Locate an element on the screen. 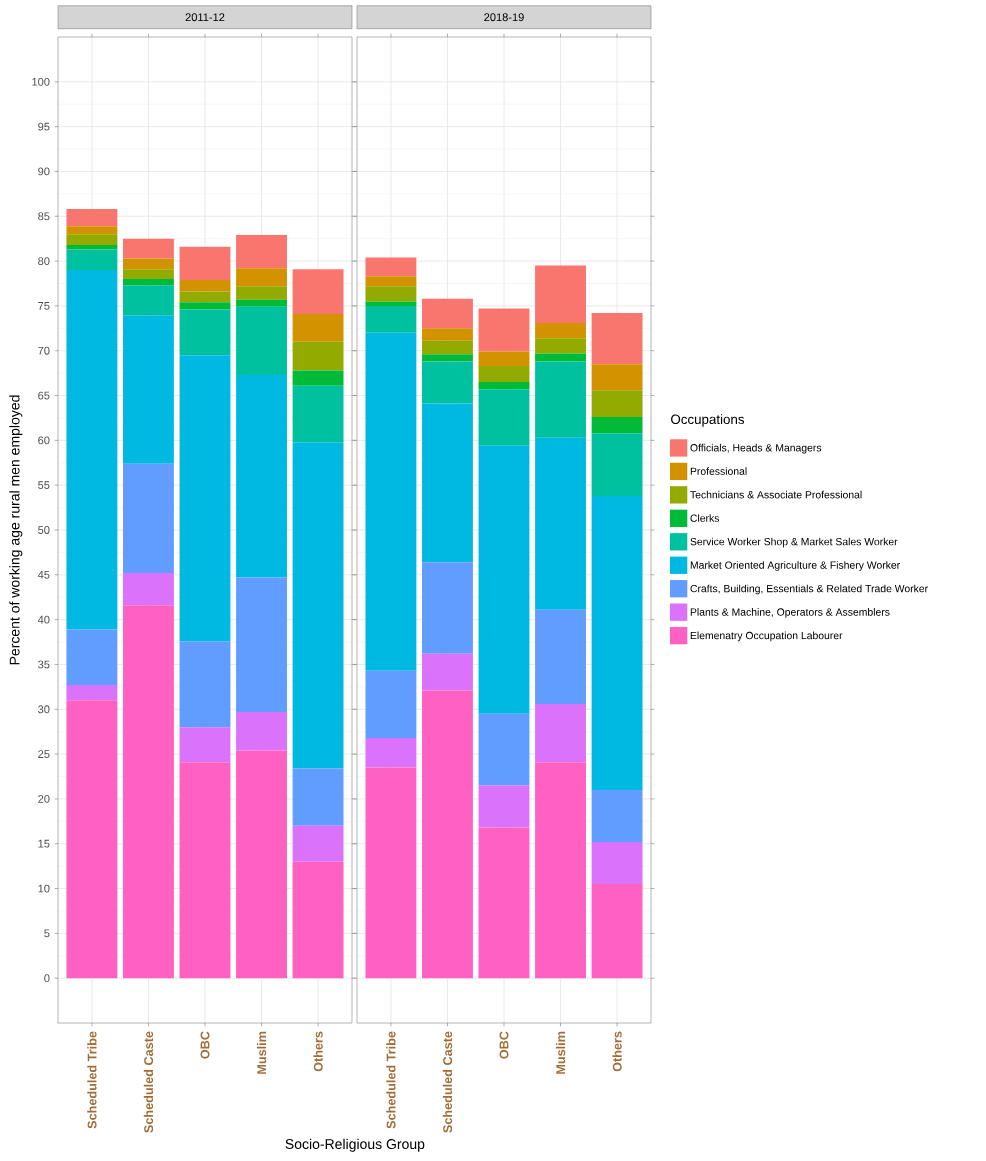 This screenshot has width=986, height=1161. y-tick-label: 50 is located at coordinates (44, 530).